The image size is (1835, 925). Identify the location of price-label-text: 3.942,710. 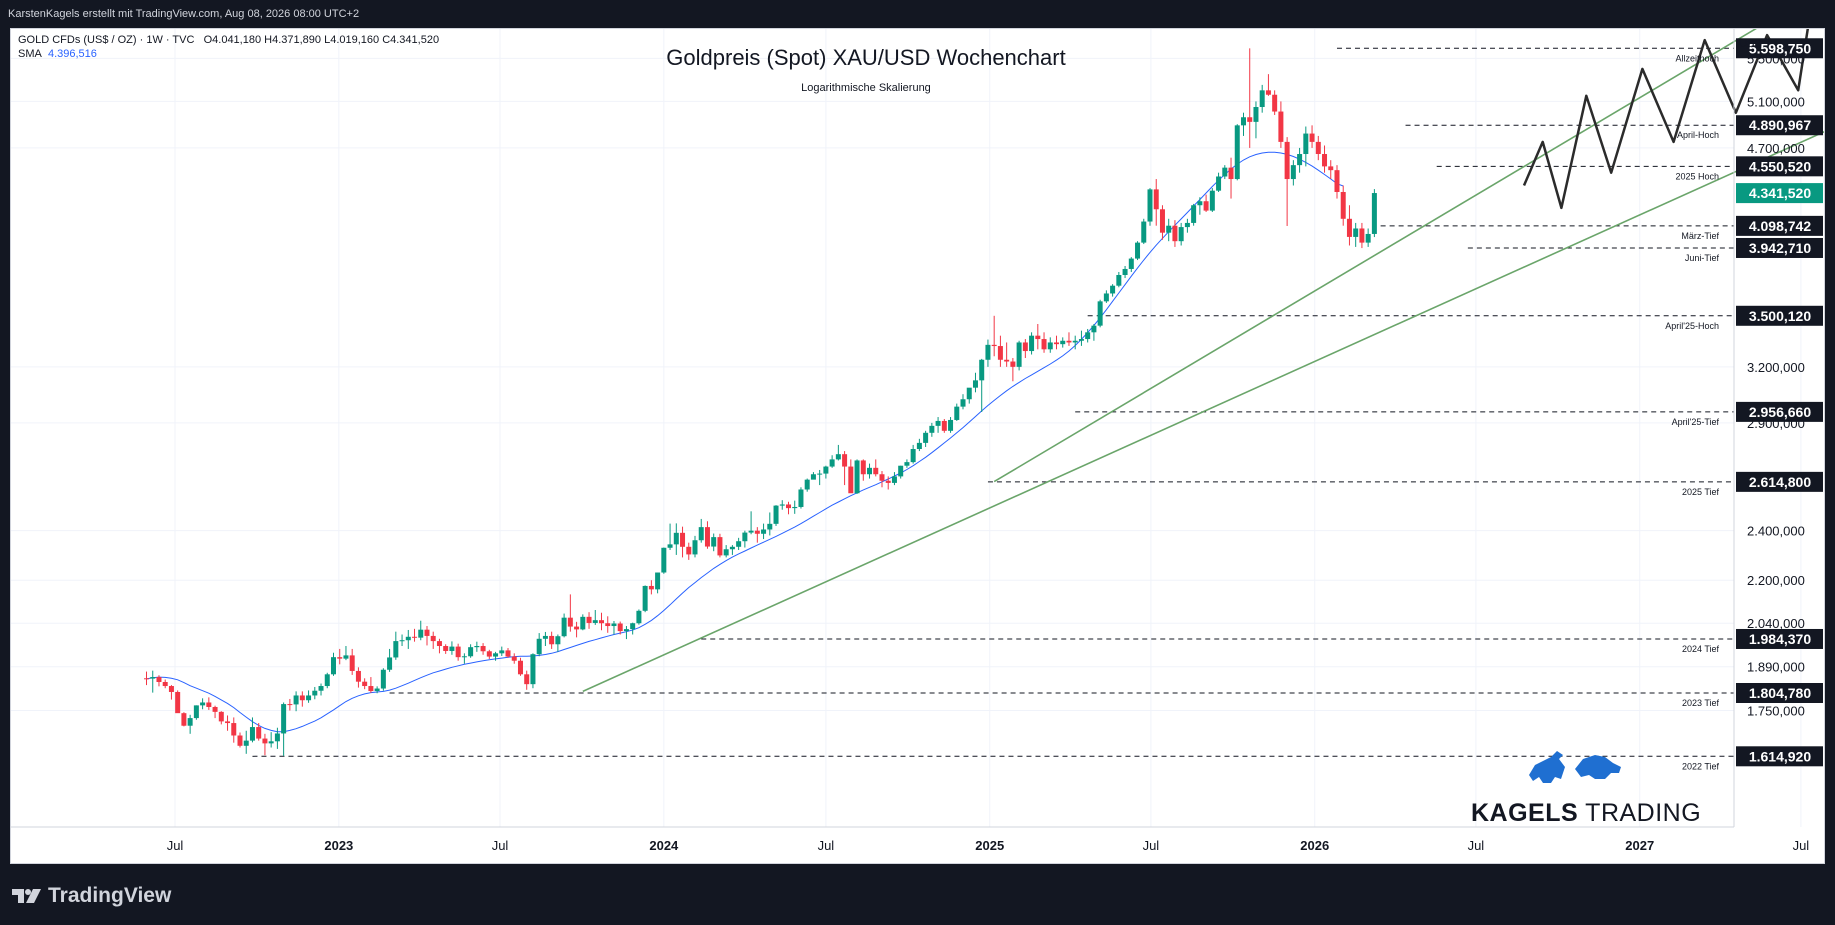
(1780, 248).